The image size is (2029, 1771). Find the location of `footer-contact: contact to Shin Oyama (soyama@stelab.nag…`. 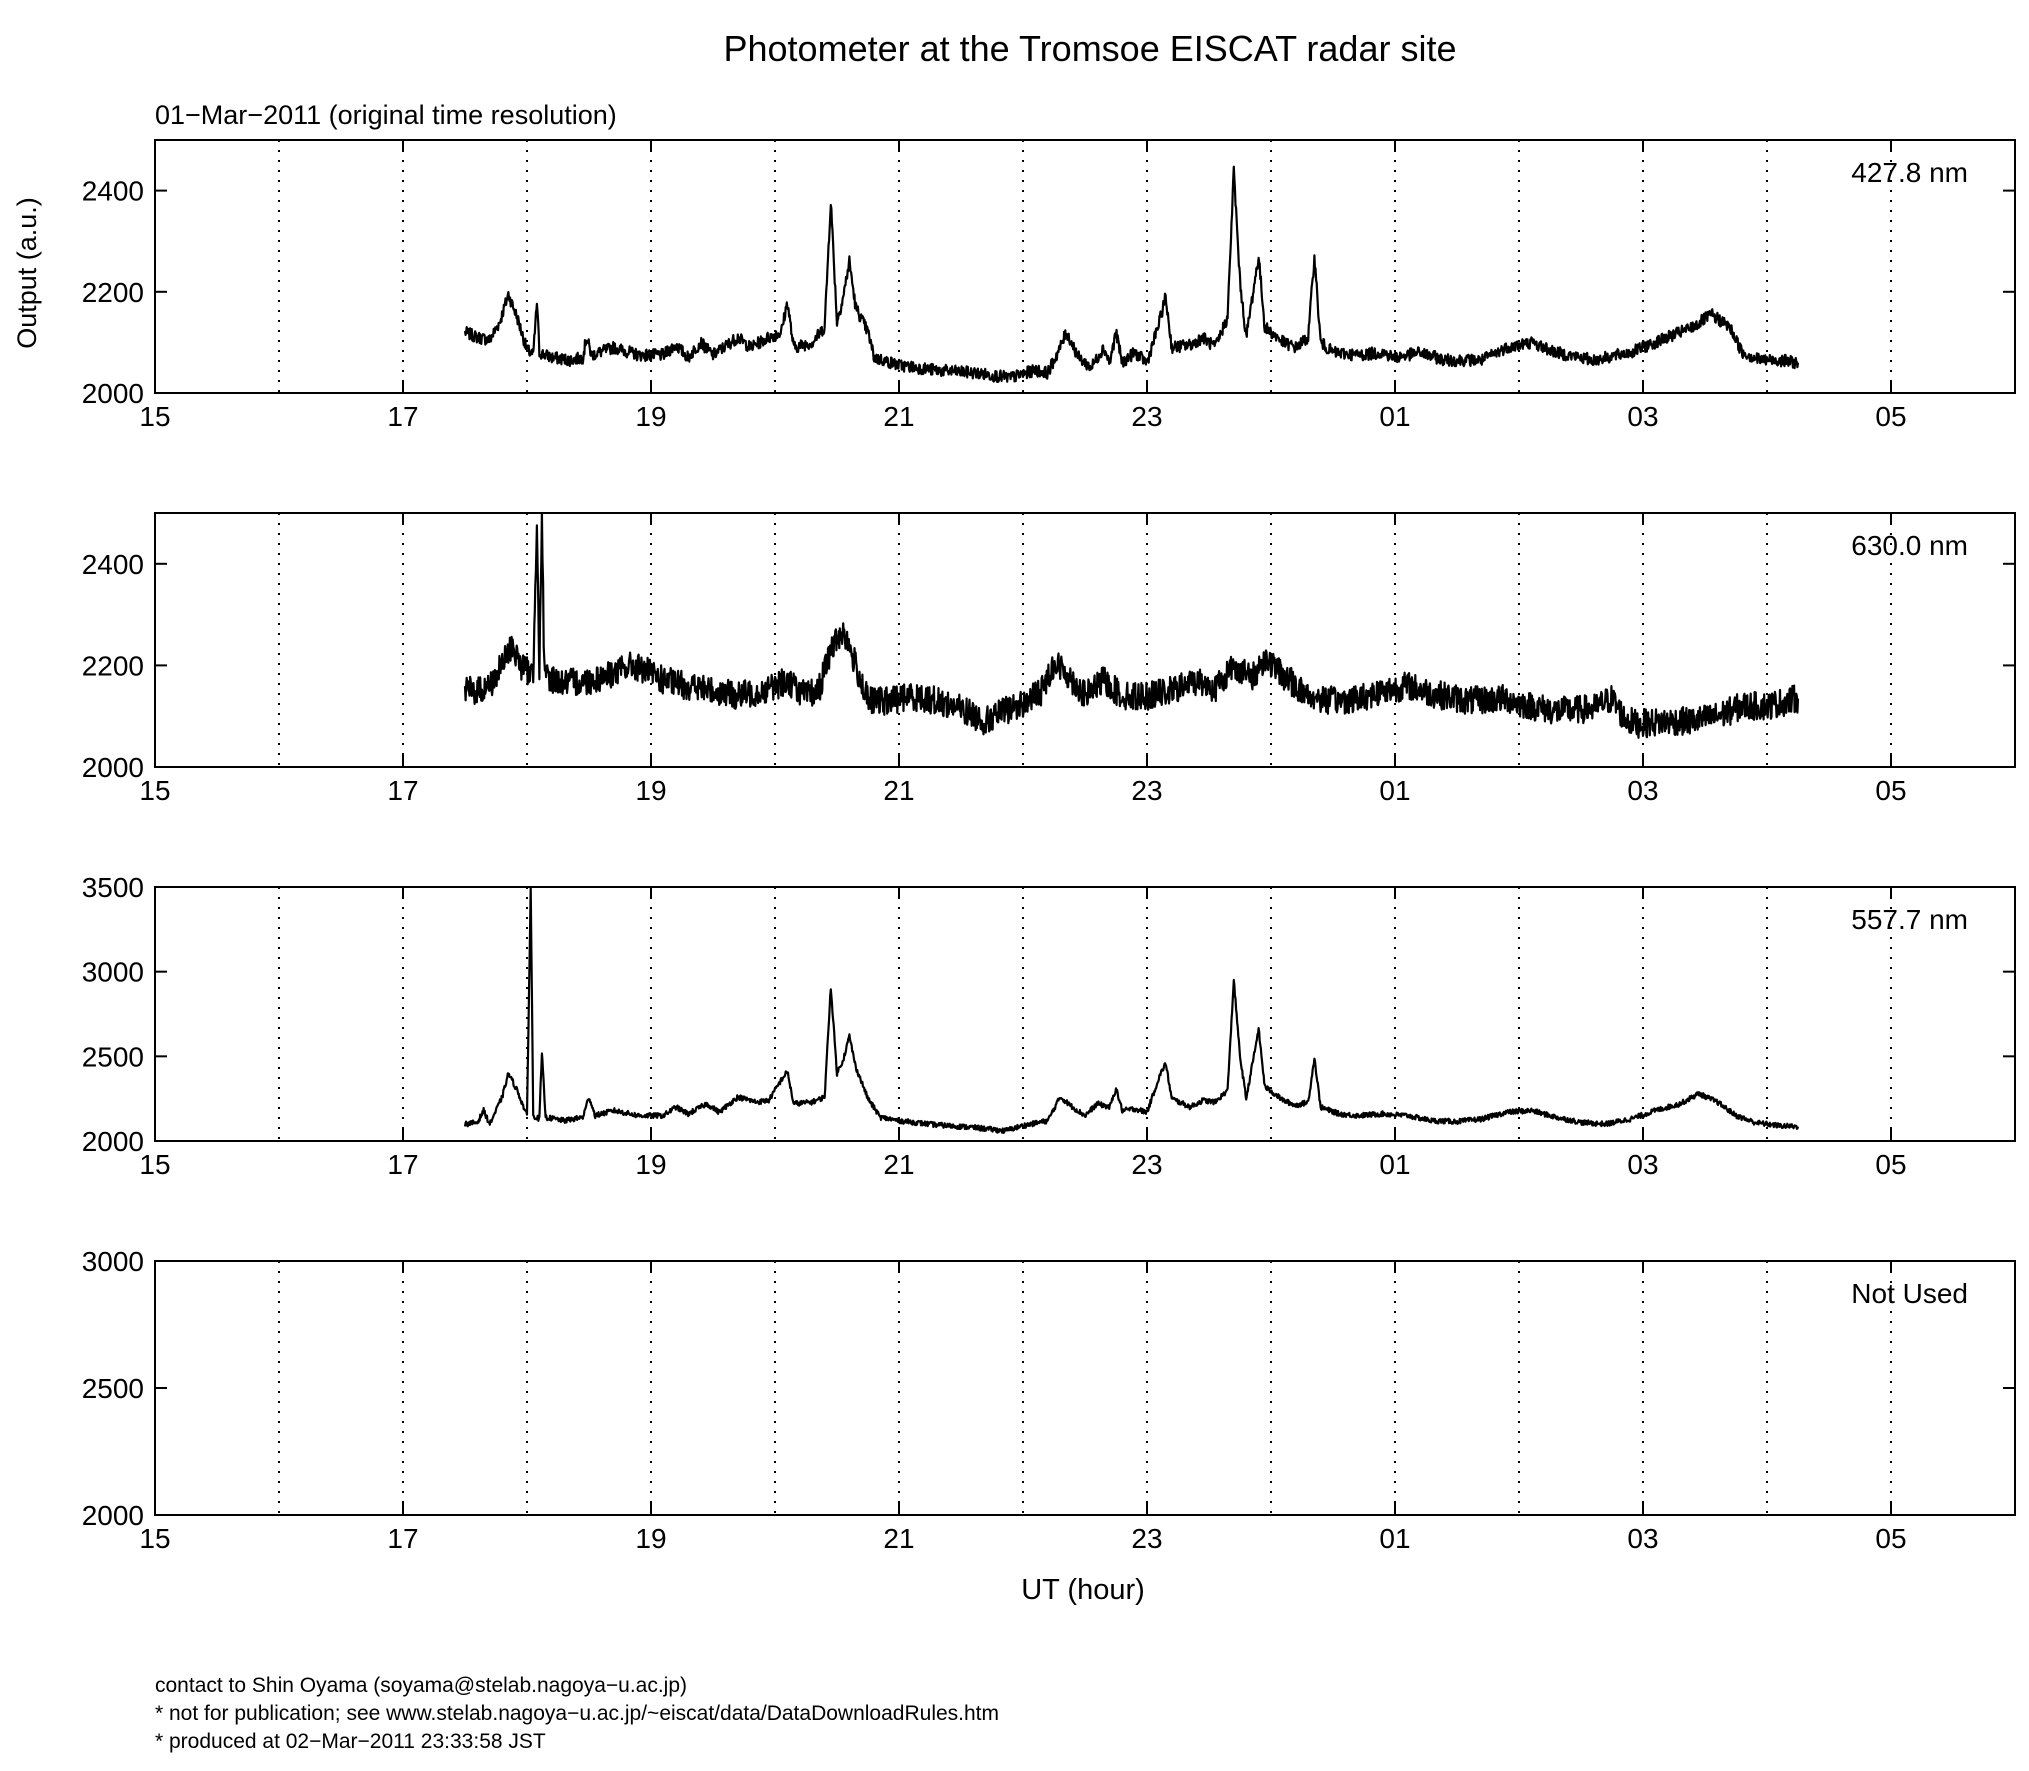

footer-contact: contact to Shin Oyama (soyama@stelab.nag… is located at coordinates (421, 1685).